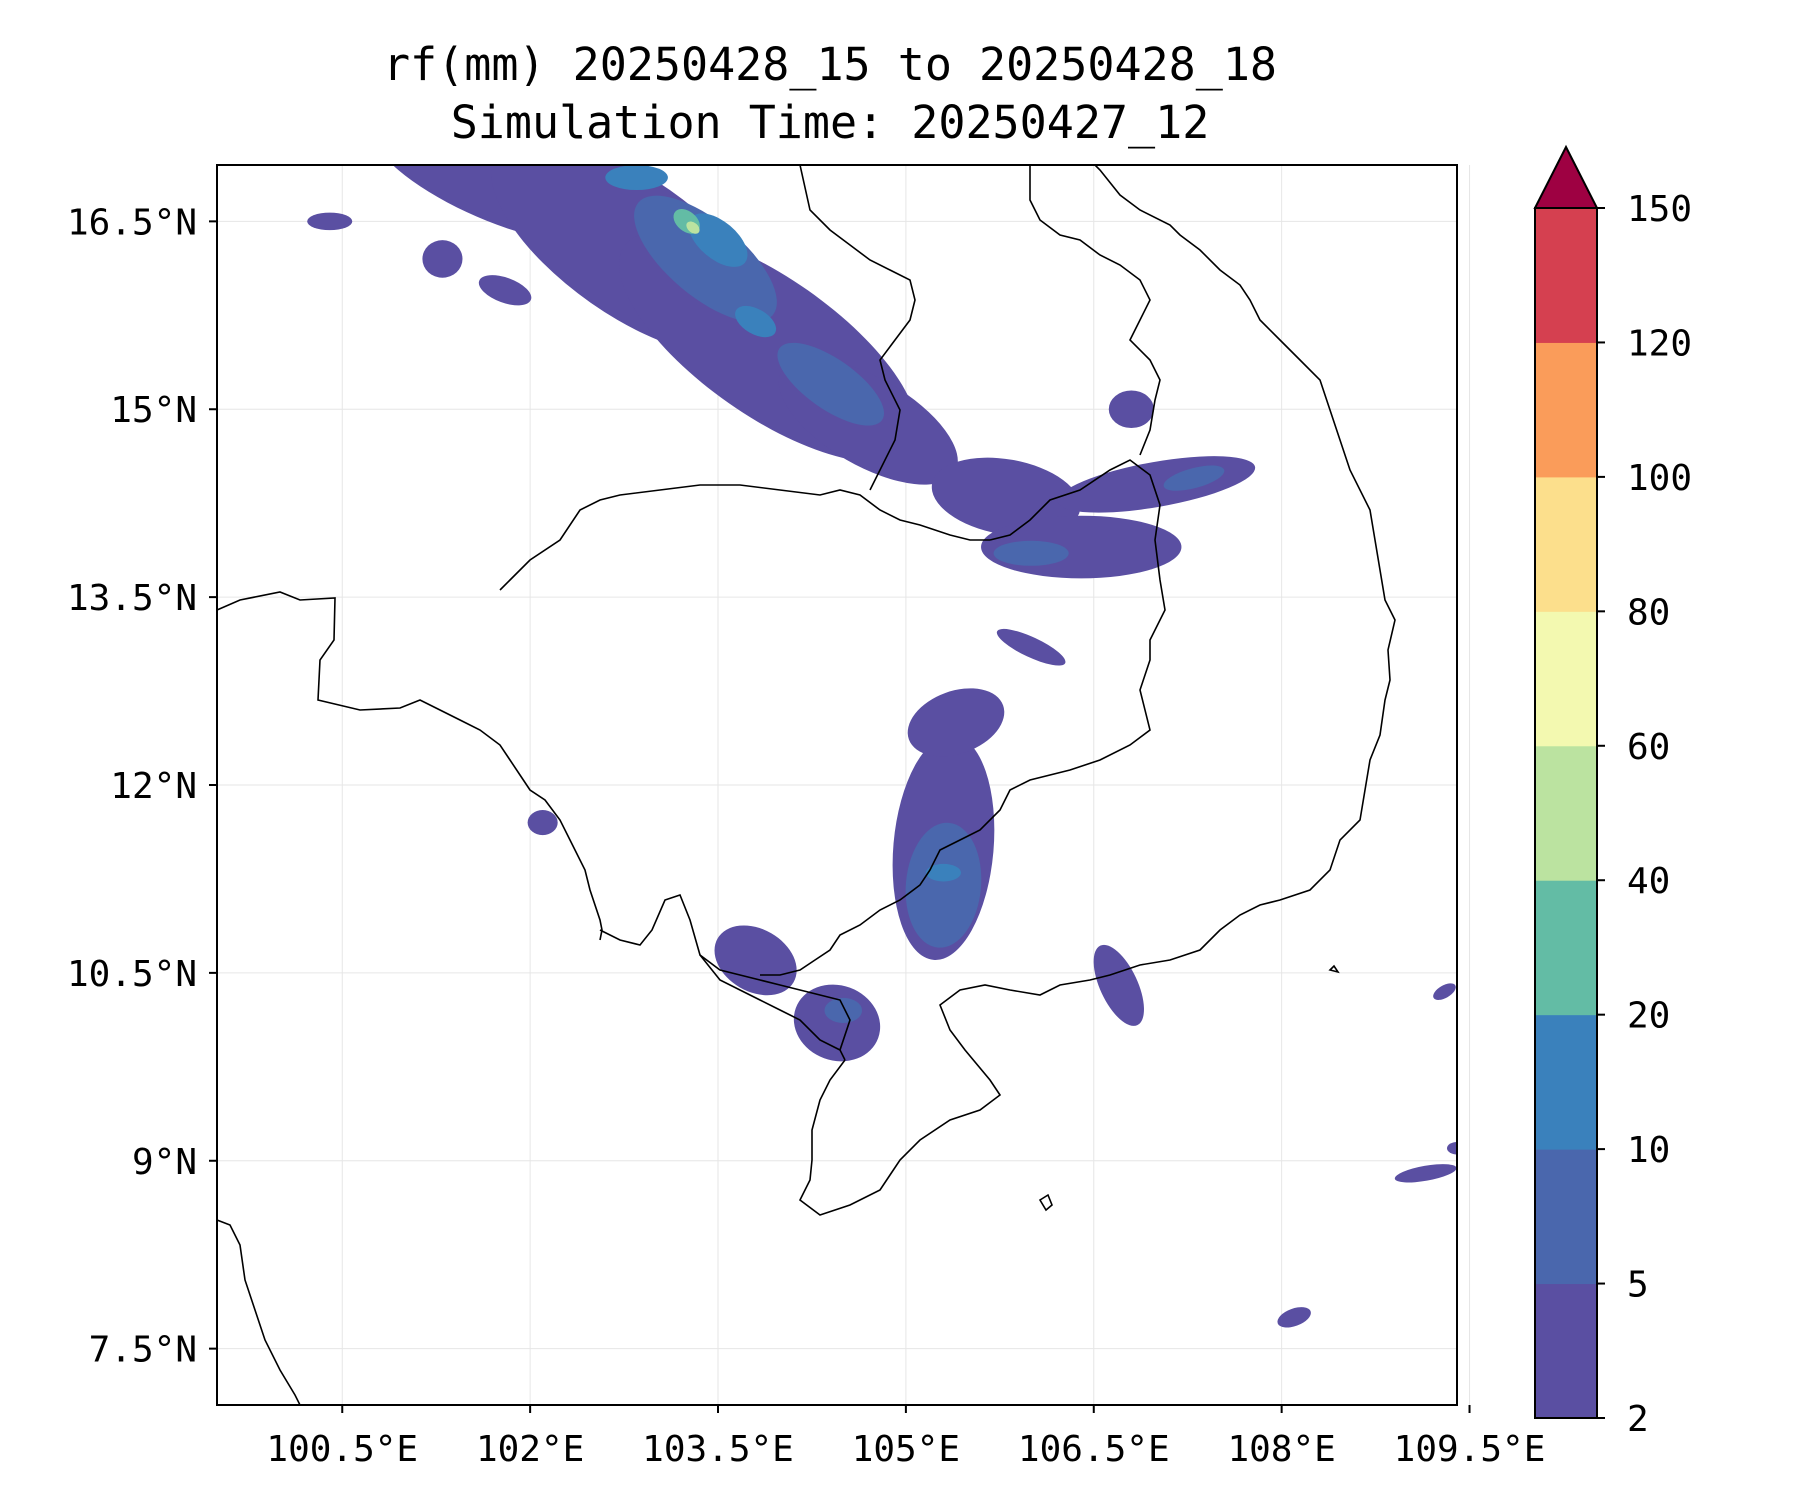 The height and width of the screenshot is (1500, 1800). What do you see at coordinates (1648, 881) in the screenshot?
I see `colorbar-tick-label: 40` at bounding box center [1648, 881].